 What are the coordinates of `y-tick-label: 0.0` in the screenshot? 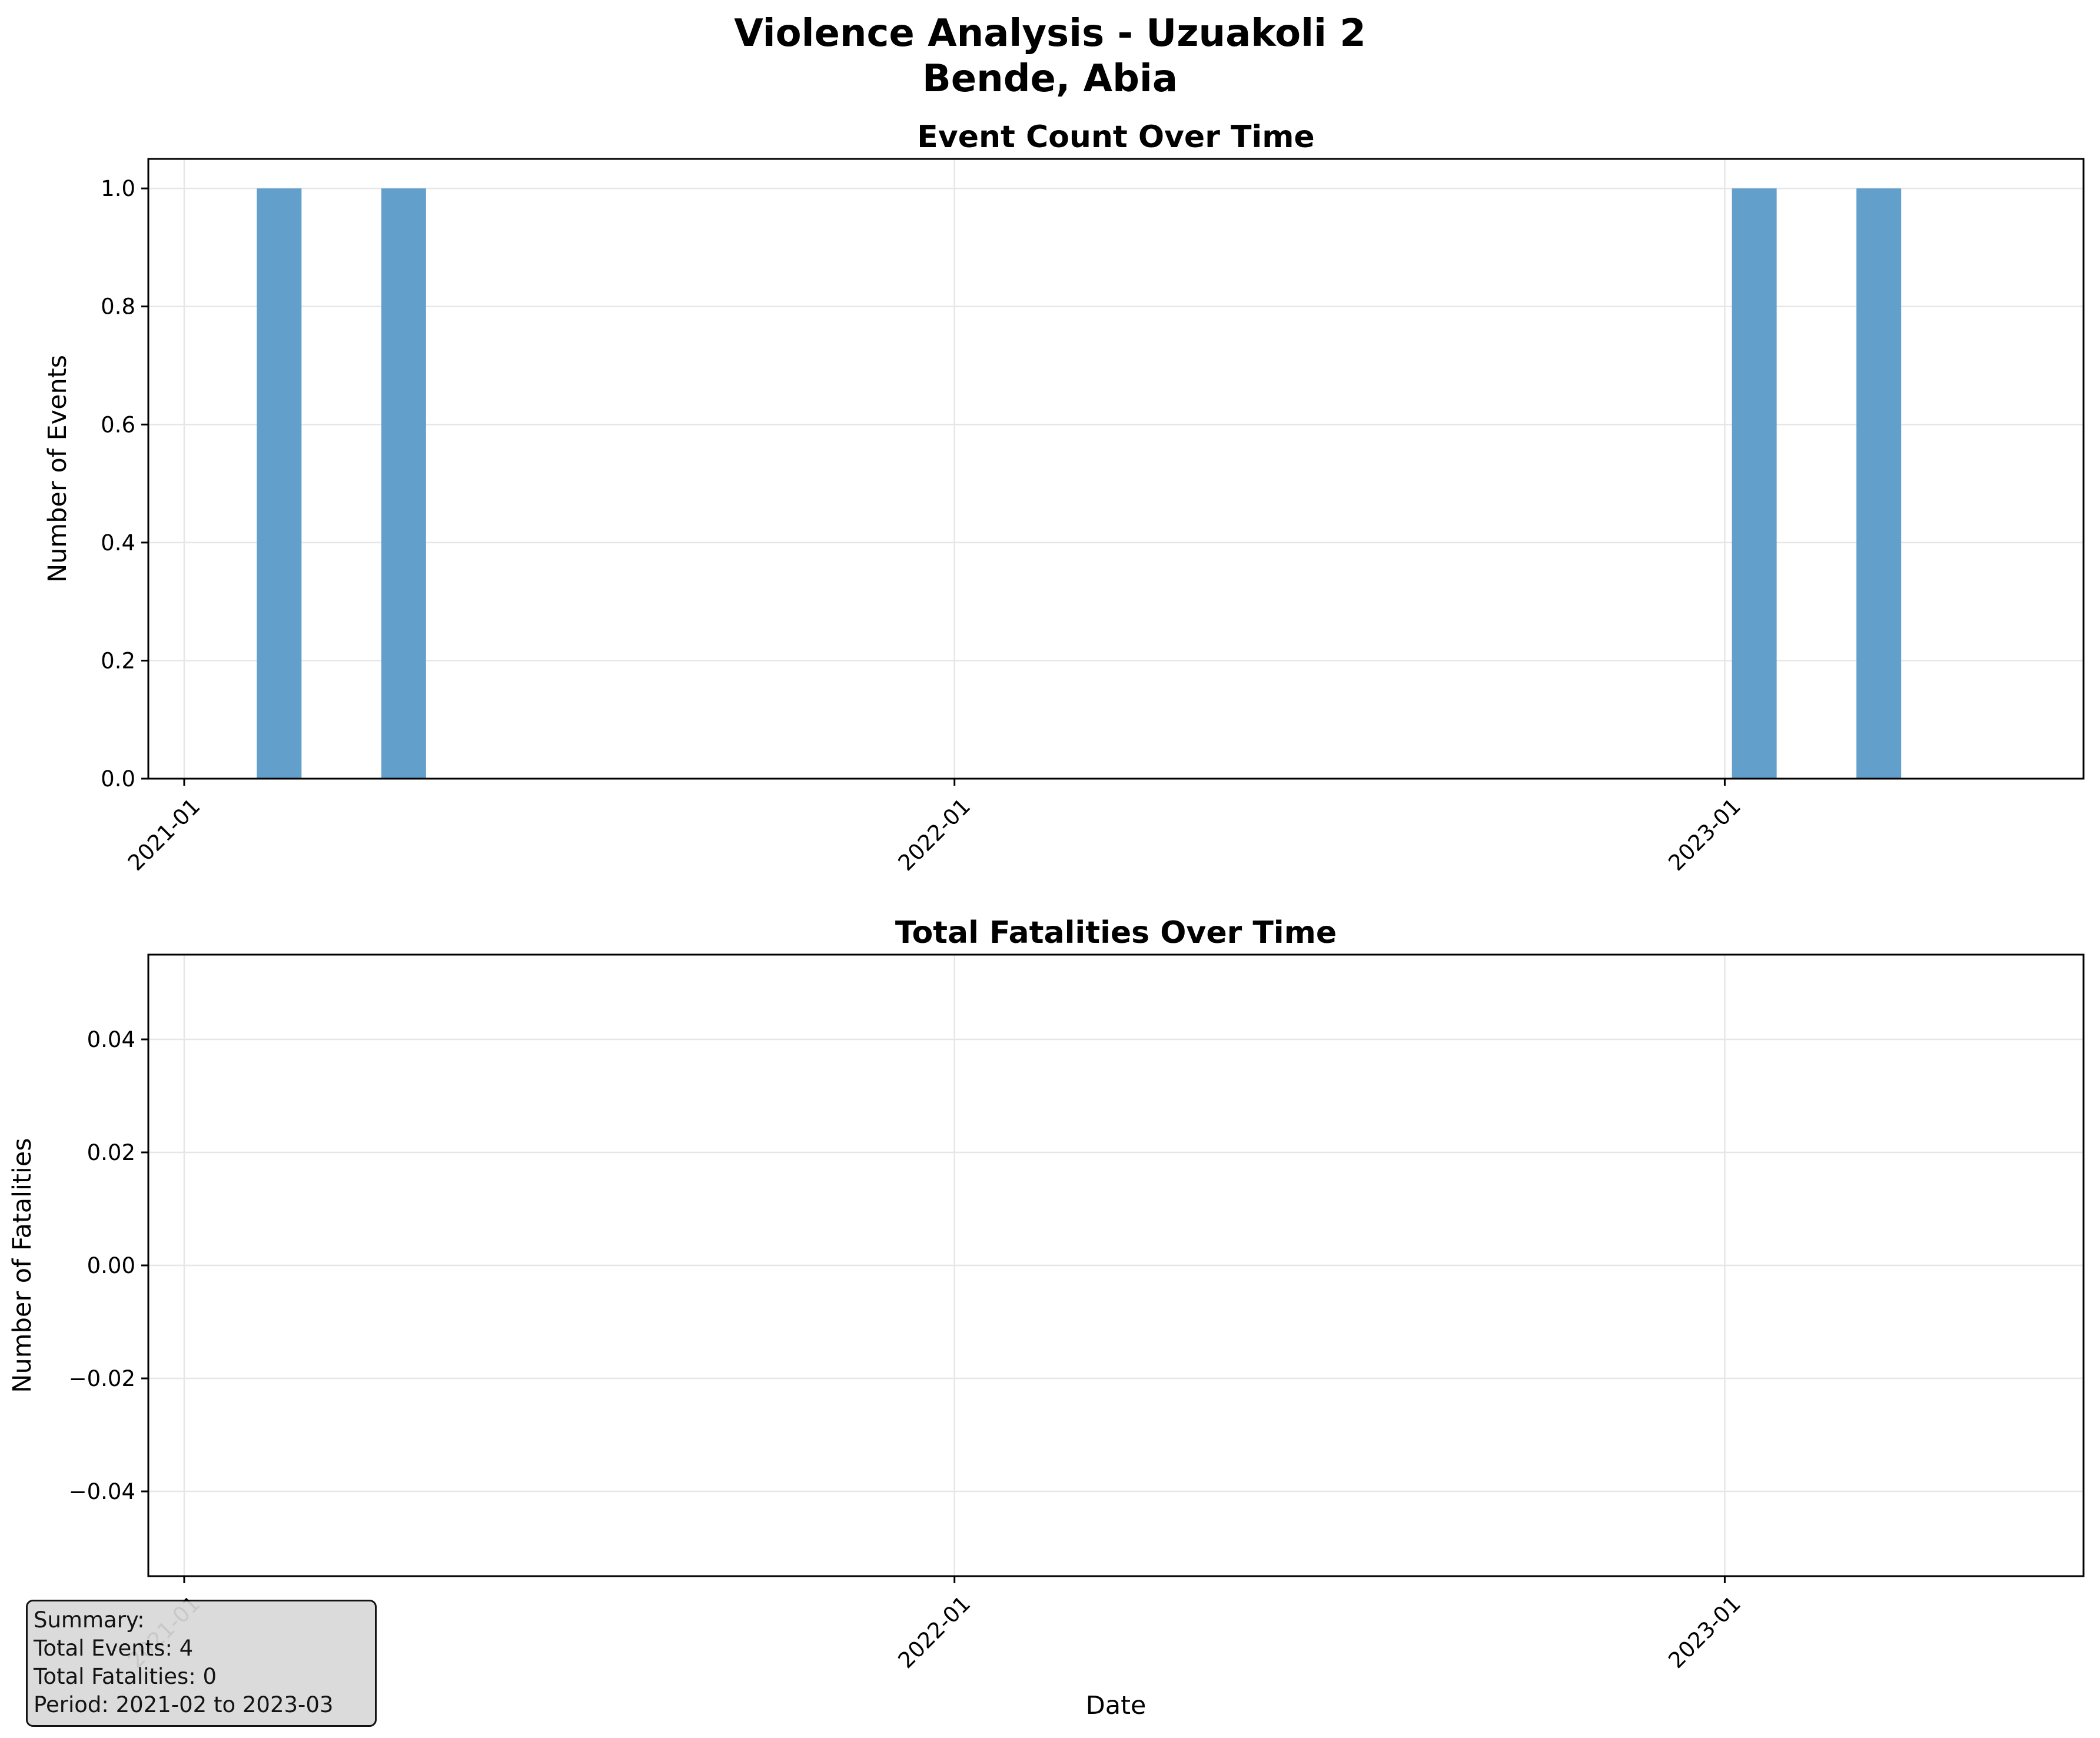 It's located at (118, 779).